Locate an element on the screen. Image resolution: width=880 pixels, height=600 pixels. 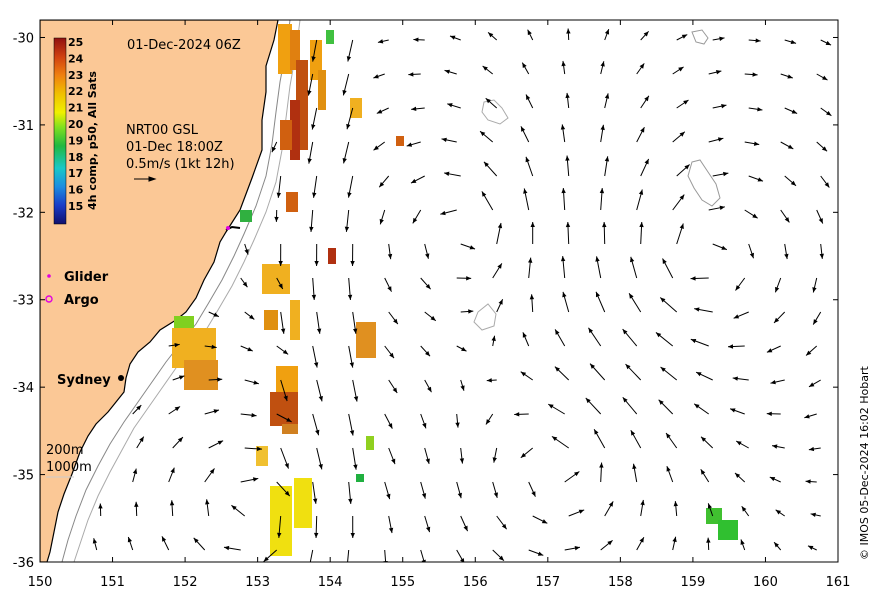
colorbar-tick-label: 15 is located at coordinates (75, 206).